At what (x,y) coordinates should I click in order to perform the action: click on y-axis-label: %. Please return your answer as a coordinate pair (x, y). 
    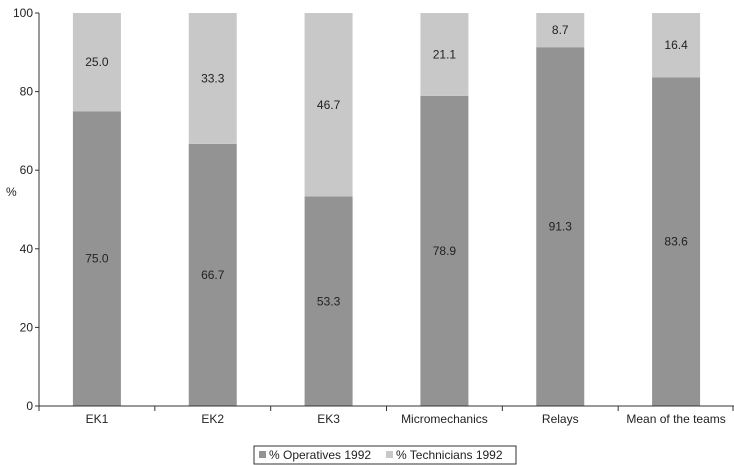
    Looking at the image, I should click on (11, 192).